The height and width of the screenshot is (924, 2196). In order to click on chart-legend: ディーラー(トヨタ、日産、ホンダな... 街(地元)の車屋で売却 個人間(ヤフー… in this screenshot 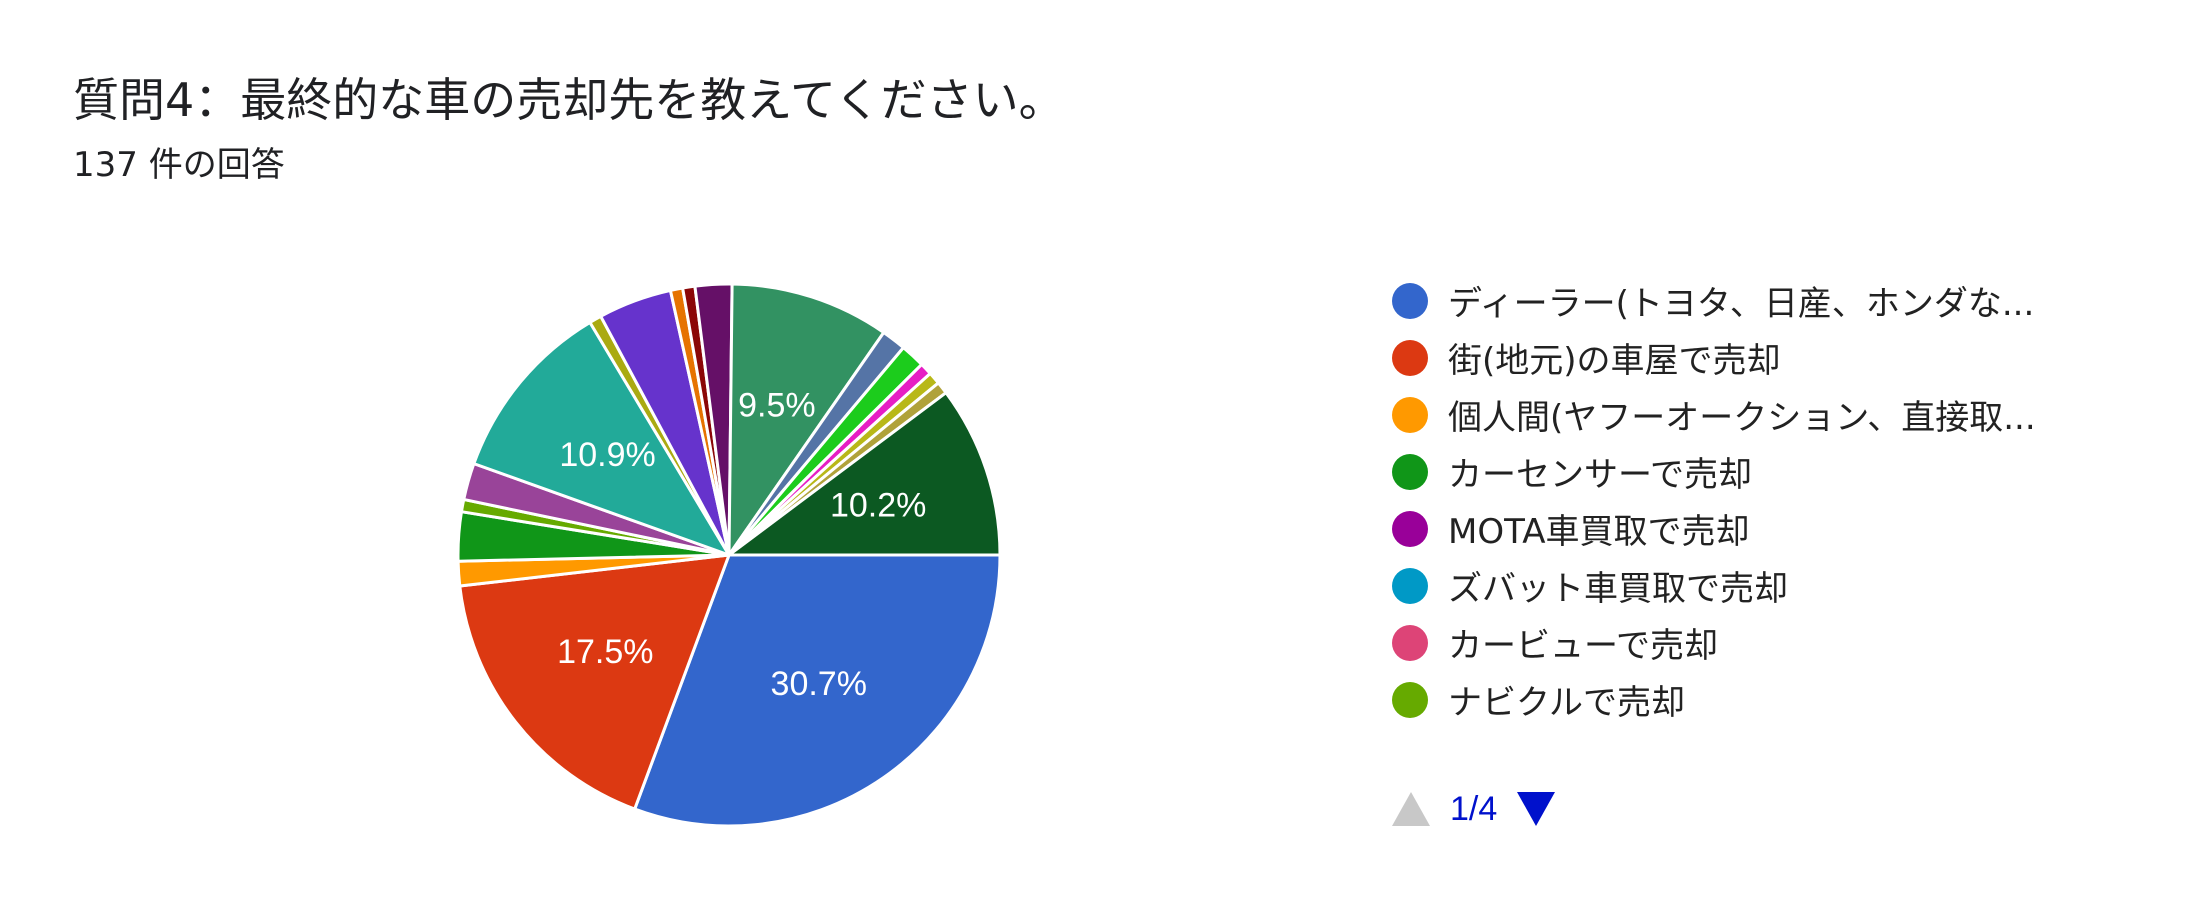, I will do `click(1714, 500)`.